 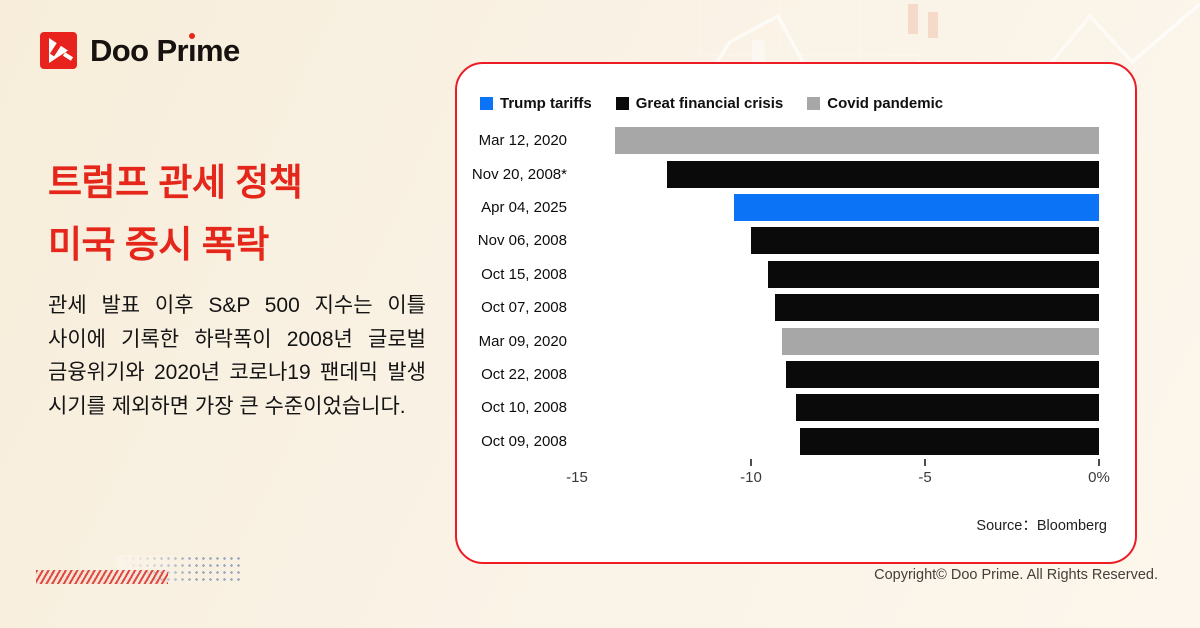 I want to click on chart-row: Apr 04, 2025, so click(x=782, y=207).